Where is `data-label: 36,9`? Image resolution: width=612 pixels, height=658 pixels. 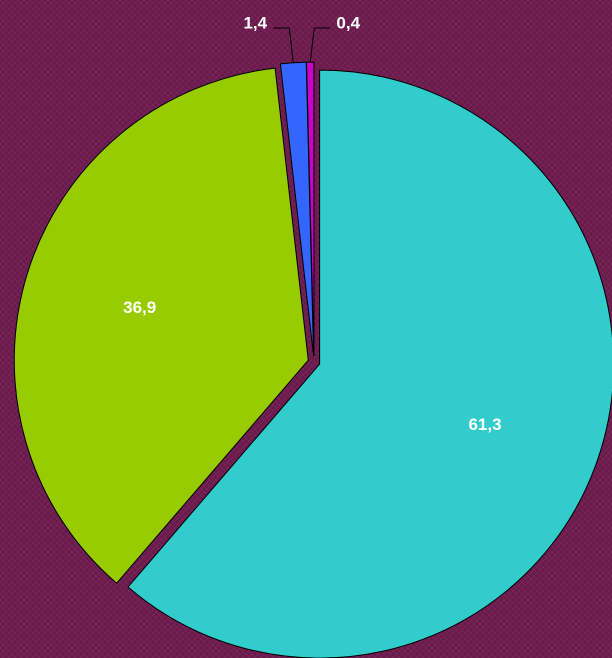 data-label: 36,9 is located at coordinates (139, 307).